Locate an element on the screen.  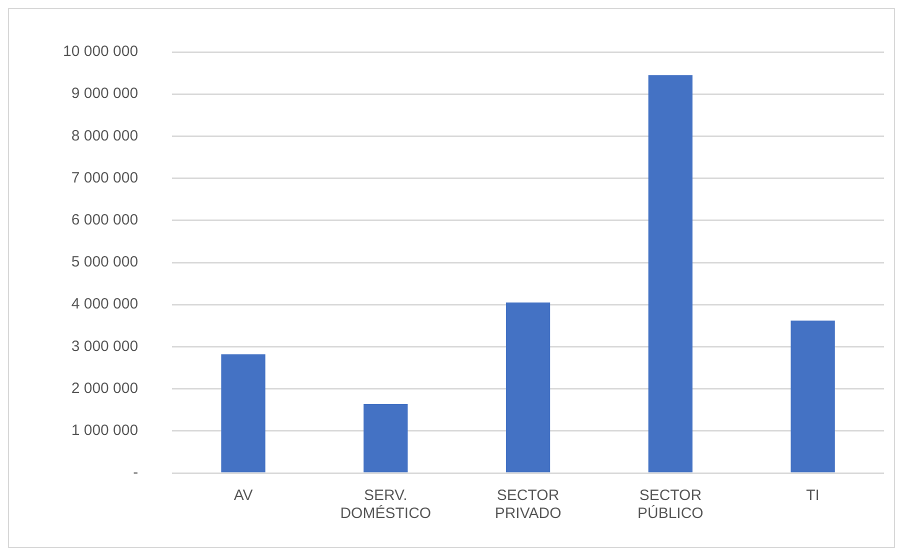
y-tick-label: - is located at coordinates (135, 473).